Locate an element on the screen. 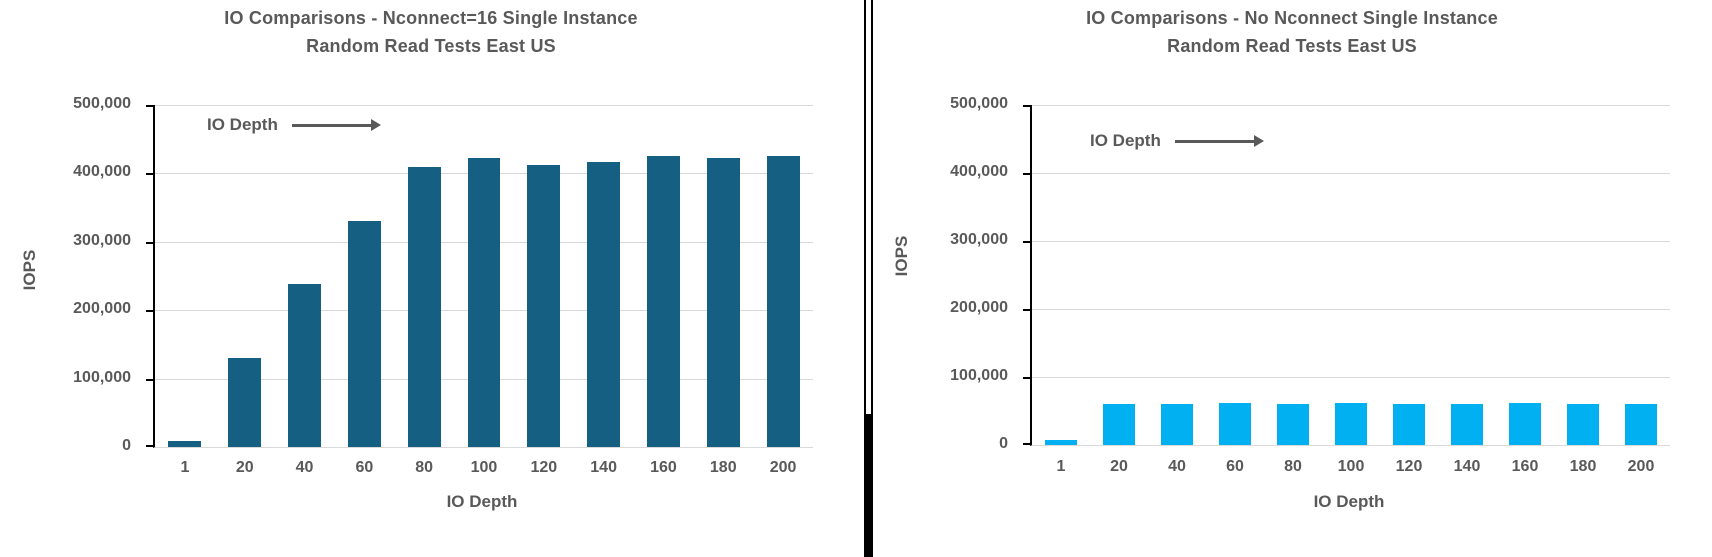 The image size is (1712, 557). x-axis-tick-labels: 1 20 40 60 80 100 120 140 160 180 200 is located at coordinates (484, 471).